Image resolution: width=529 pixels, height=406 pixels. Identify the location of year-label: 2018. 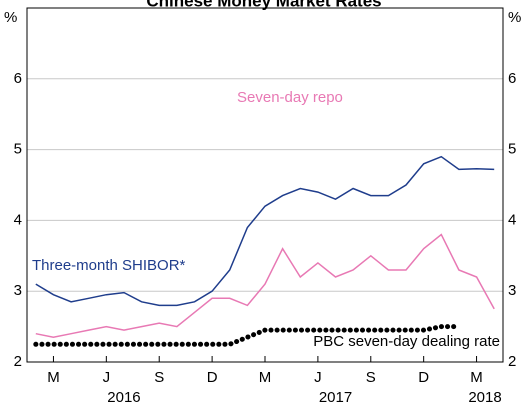
(484, 397).